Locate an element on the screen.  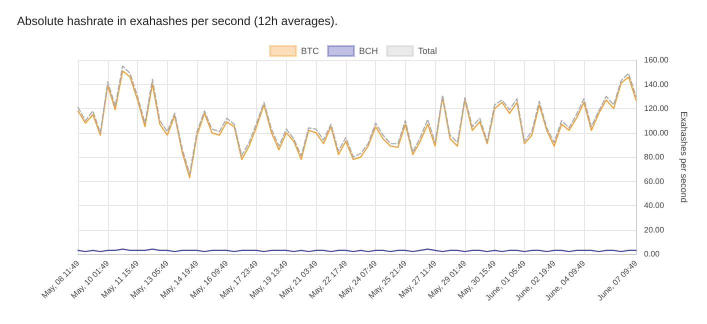
y-tick-label: 20.00 is located at coordinates (654, 229).